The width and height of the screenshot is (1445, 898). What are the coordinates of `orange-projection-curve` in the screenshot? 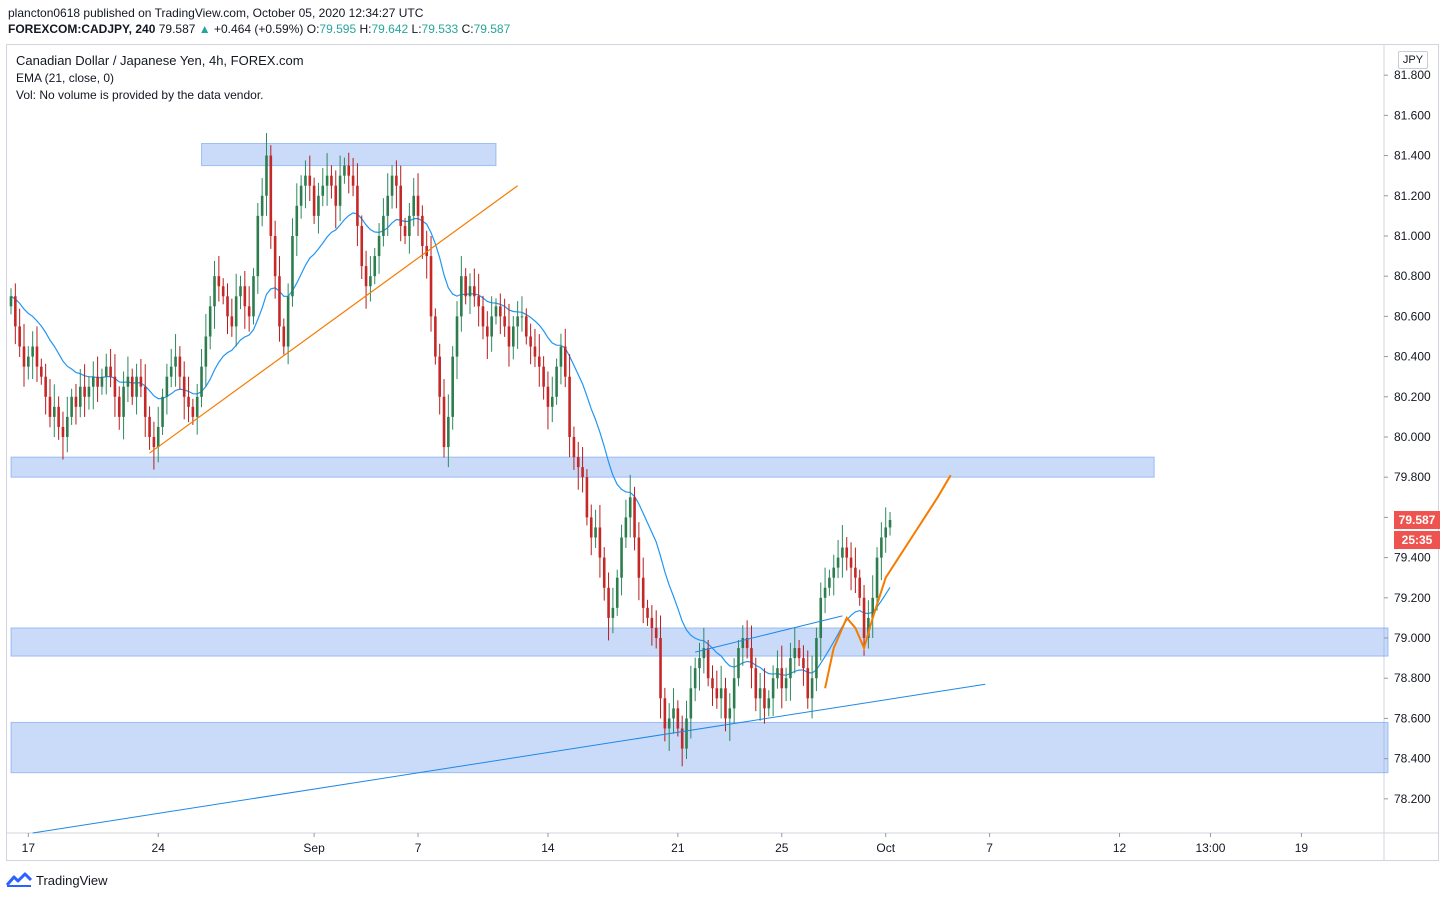 It's located at (888, 581).